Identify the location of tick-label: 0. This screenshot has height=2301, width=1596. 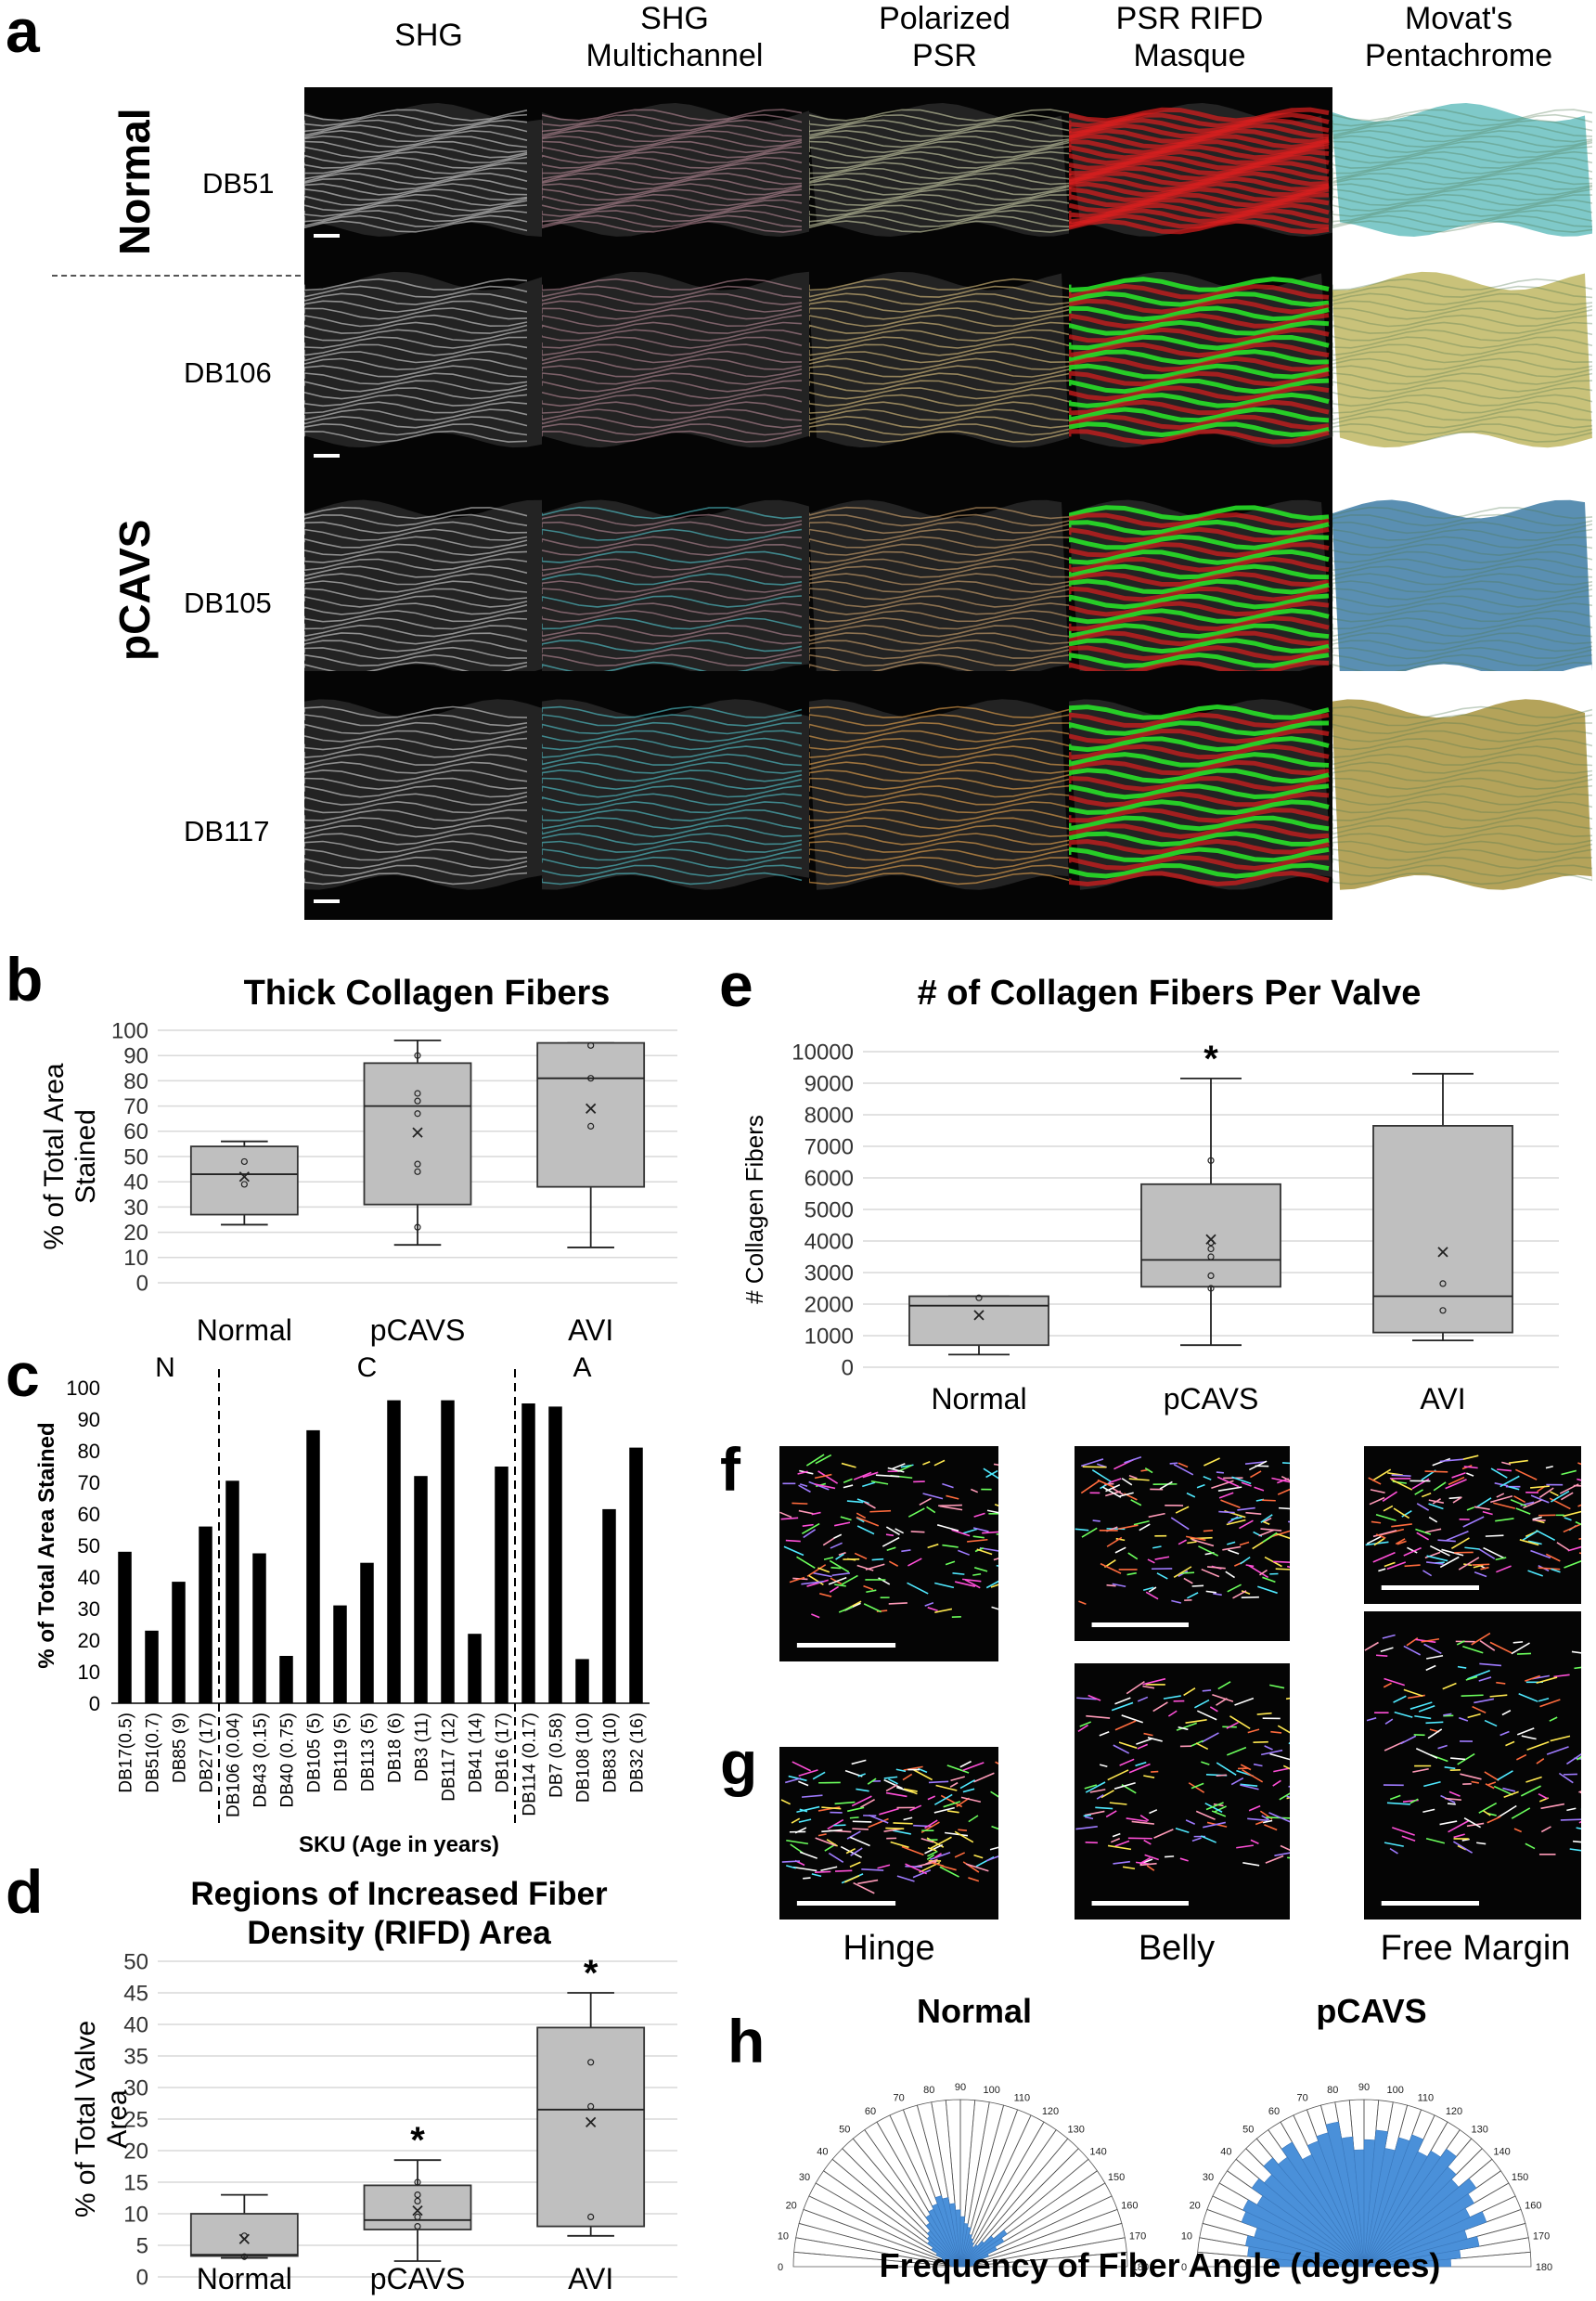
(848, 1367).